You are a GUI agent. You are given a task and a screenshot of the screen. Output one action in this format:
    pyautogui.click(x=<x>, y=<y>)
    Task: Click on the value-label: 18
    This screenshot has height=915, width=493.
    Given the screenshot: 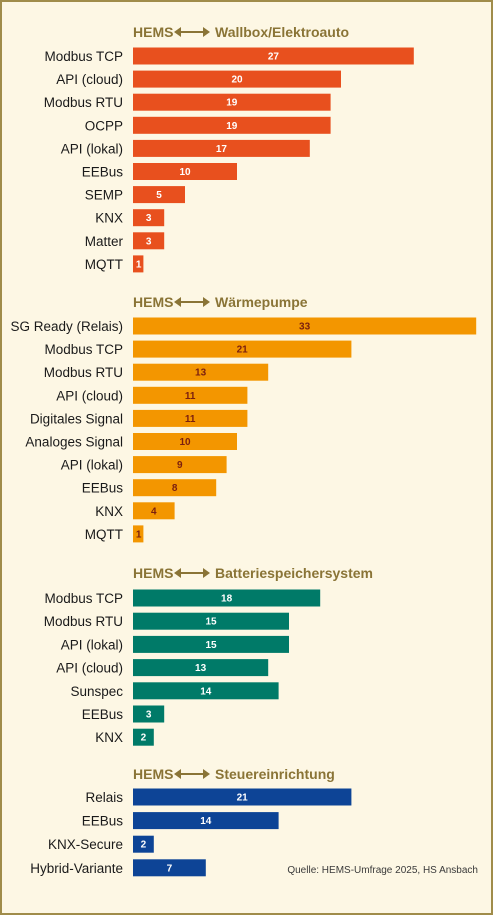 What is the action you would take?
    pyautogui.click(x=227, y=599)
    